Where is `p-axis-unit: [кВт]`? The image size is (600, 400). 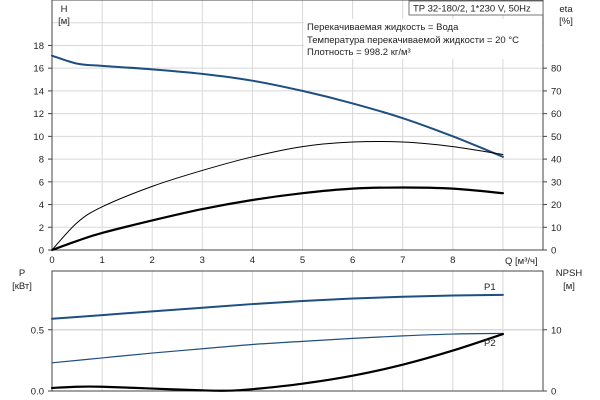 p-axis-unit: [кВт] is located at coordinates (22, 286).